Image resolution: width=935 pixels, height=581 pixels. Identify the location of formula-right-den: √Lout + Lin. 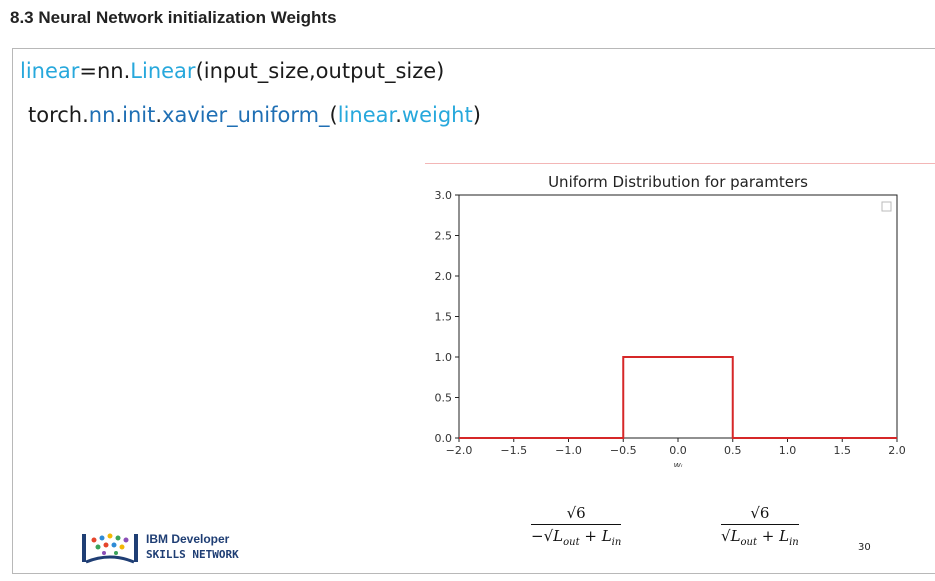
(760, 537).